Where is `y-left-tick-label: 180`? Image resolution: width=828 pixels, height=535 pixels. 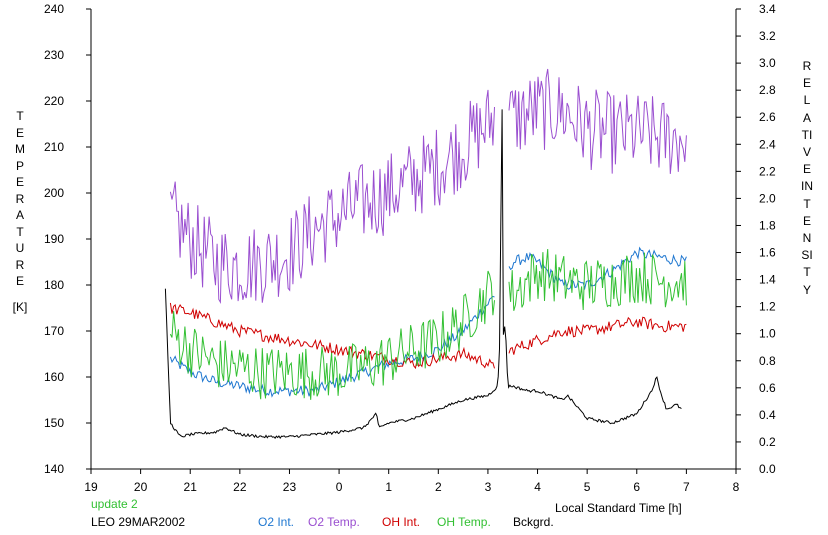
y-left-tick-label: 180 is located at coordinates (54, 285).